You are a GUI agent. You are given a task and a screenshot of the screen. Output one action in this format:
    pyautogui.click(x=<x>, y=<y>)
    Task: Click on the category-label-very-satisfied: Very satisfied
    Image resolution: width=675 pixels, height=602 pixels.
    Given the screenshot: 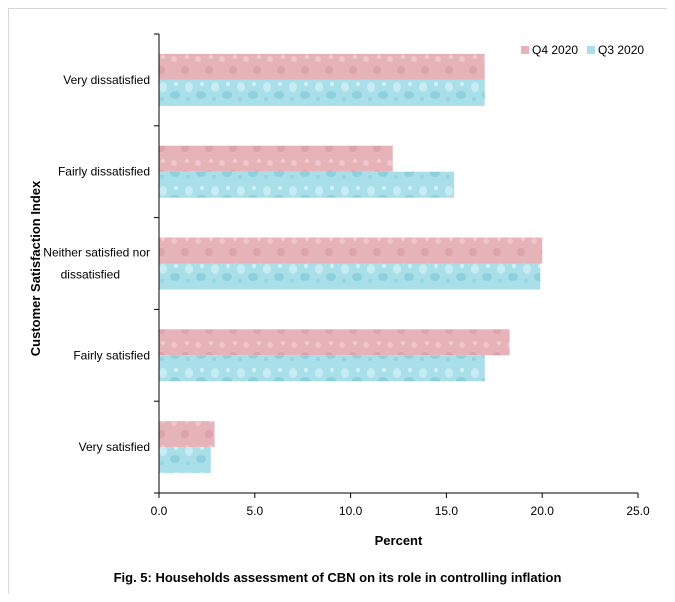 What is the action you would take?
    pyautogui.click(x=114, y=447)
    